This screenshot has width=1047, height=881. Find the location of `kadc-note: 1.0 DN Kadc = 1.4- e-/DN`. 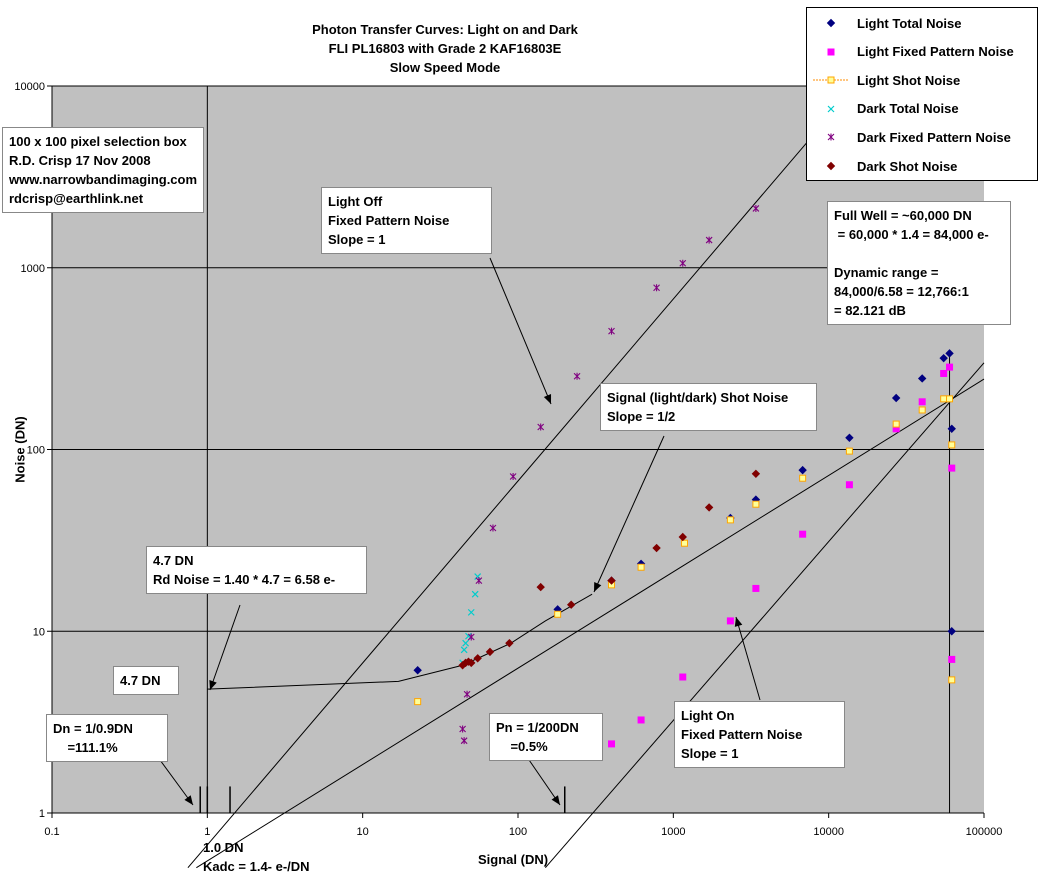

kadc-note: 1.0 DN Kadc = 1.4- e-/DN is located at coordinates (256, 857).